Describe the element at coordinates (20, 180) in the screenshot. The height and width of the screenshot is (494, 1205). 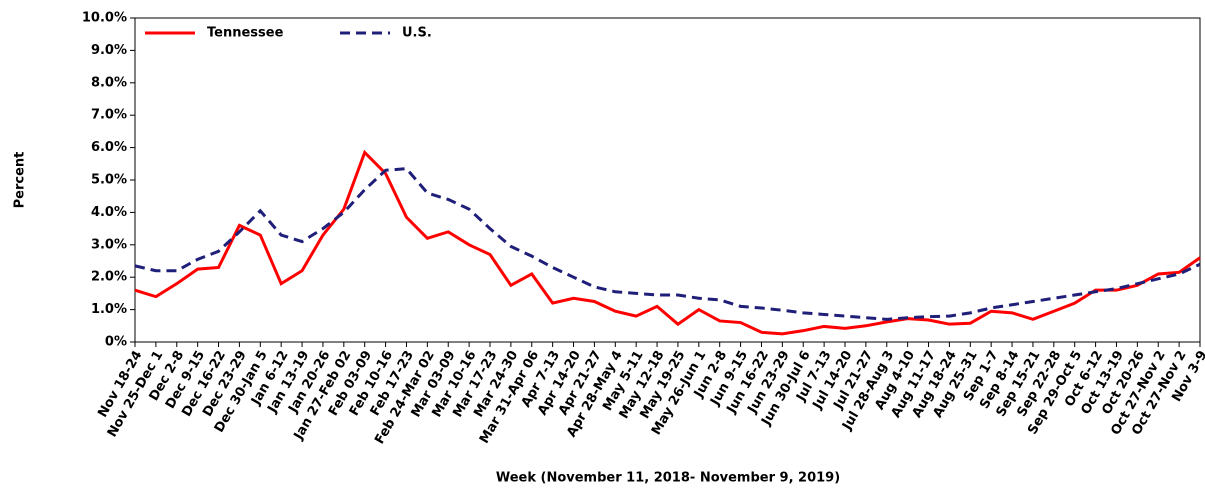
I see `y-axis-title: Percent` at that location.